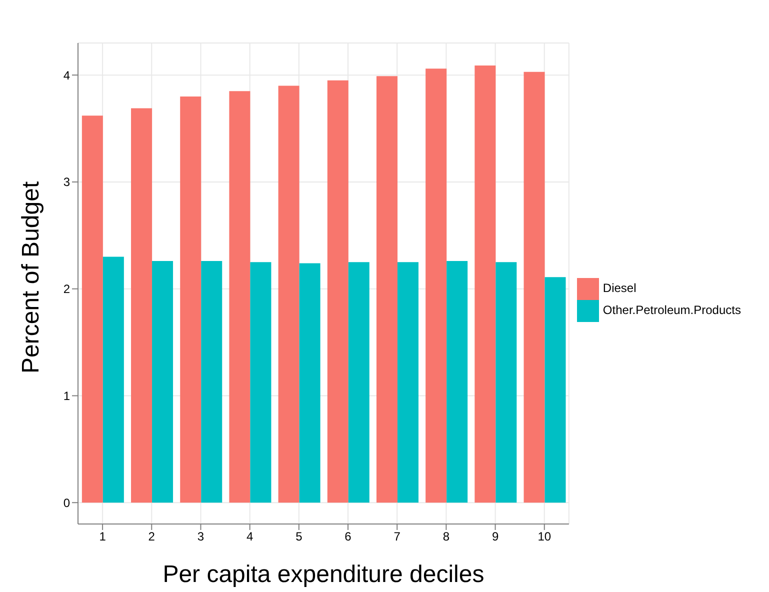 The width and height of the screenshot is (769, 592). Describe the element at coordinates (102, 537) in the screenshot. I see `x-tick-label: 1` at that location.